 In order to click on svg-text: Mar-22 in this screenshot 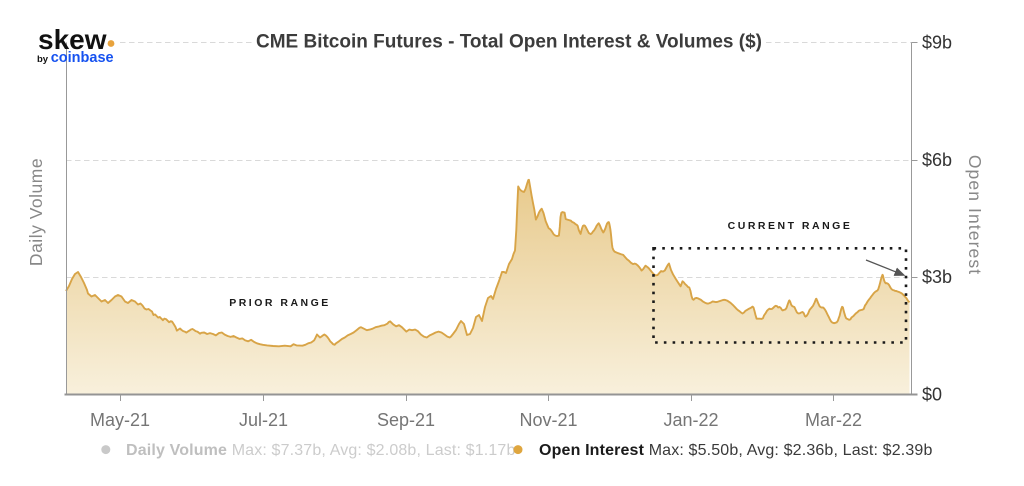, I will do `click(833, 420)`.